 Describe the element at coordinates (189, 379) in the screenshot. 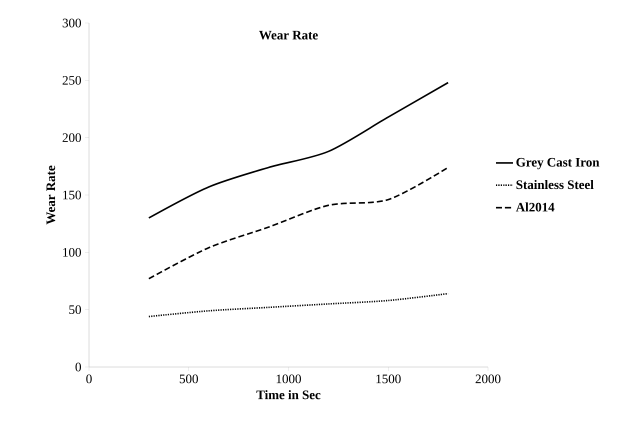

I see `x-tick-label: 500` at that location.